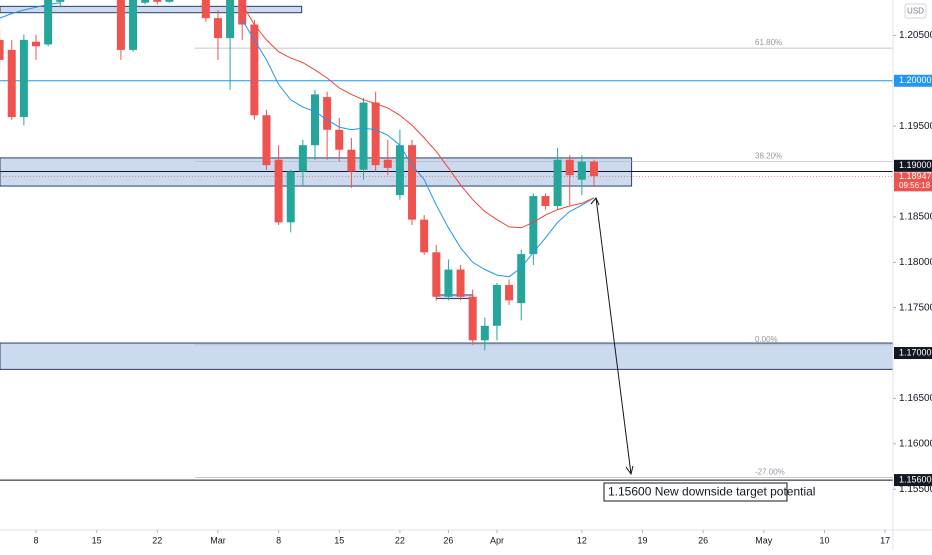 The image size is (932, 555). Describe the element at coordinates (612, 336) in the screenshot. I see `target-arrow` at that location.